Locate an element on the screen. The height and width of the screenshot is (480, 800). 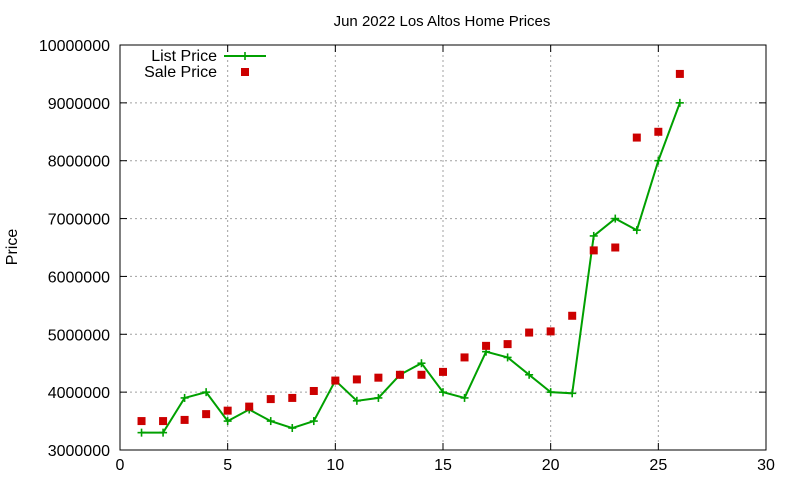
y-tick-label: 6000000 is located at coordinates (79, 277).